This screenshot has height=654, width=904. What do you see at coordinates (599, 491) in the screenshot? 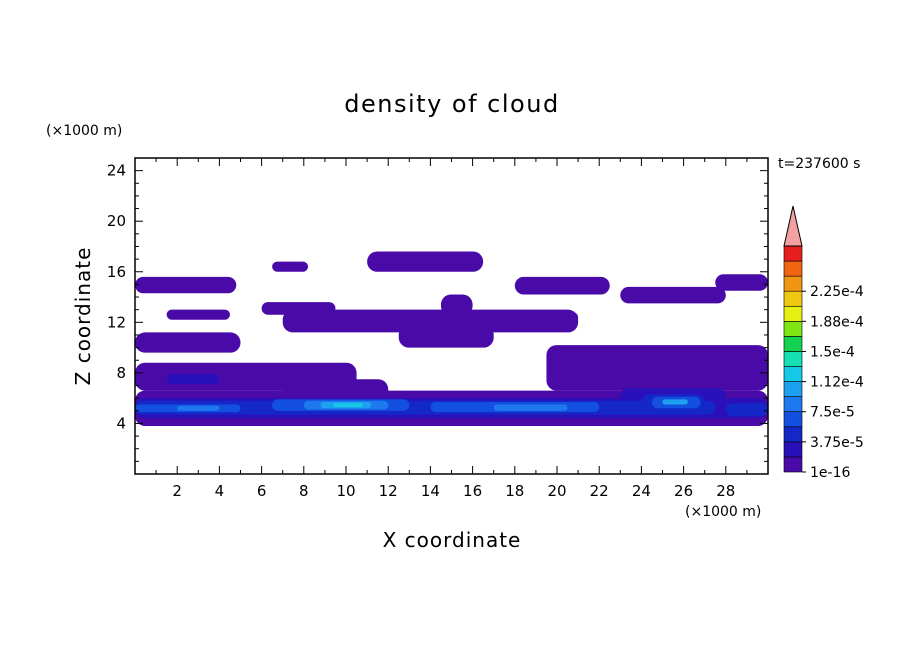
I see `x-tick-label: 22` at bounding box center [599, 491].